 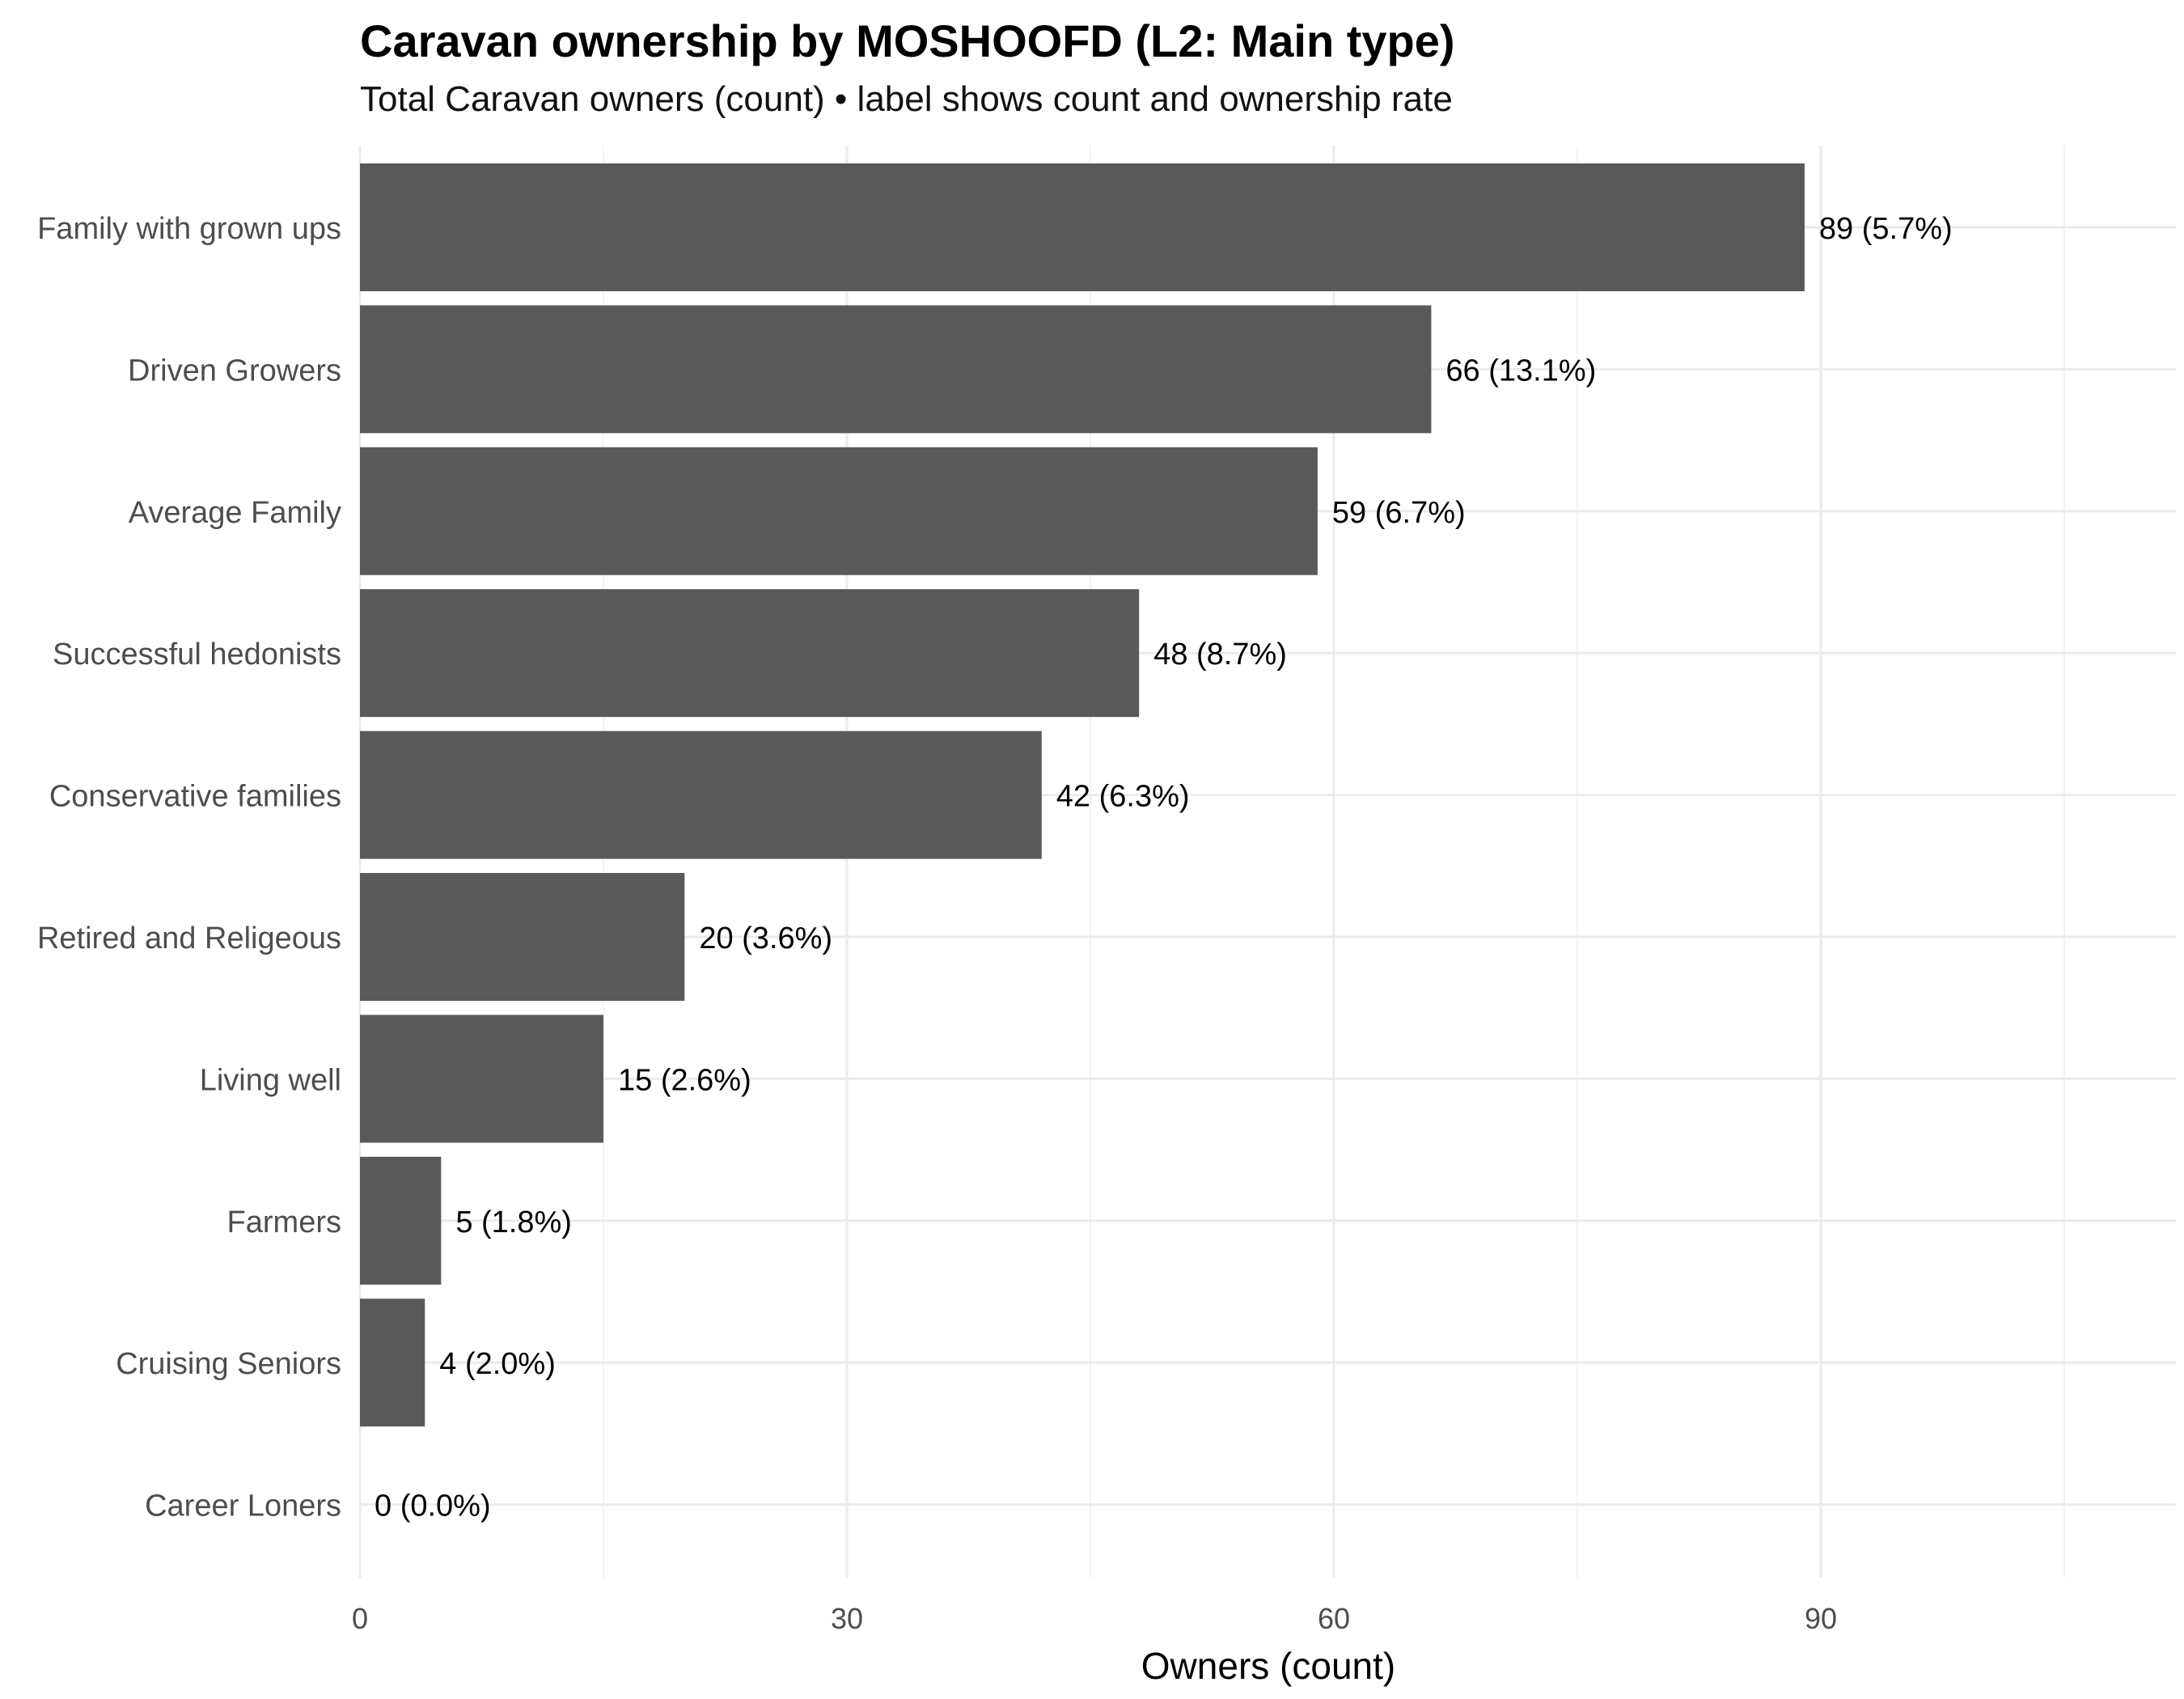 I want to click on data-label: 4 (2.0%), so click(x=497, y=1364).